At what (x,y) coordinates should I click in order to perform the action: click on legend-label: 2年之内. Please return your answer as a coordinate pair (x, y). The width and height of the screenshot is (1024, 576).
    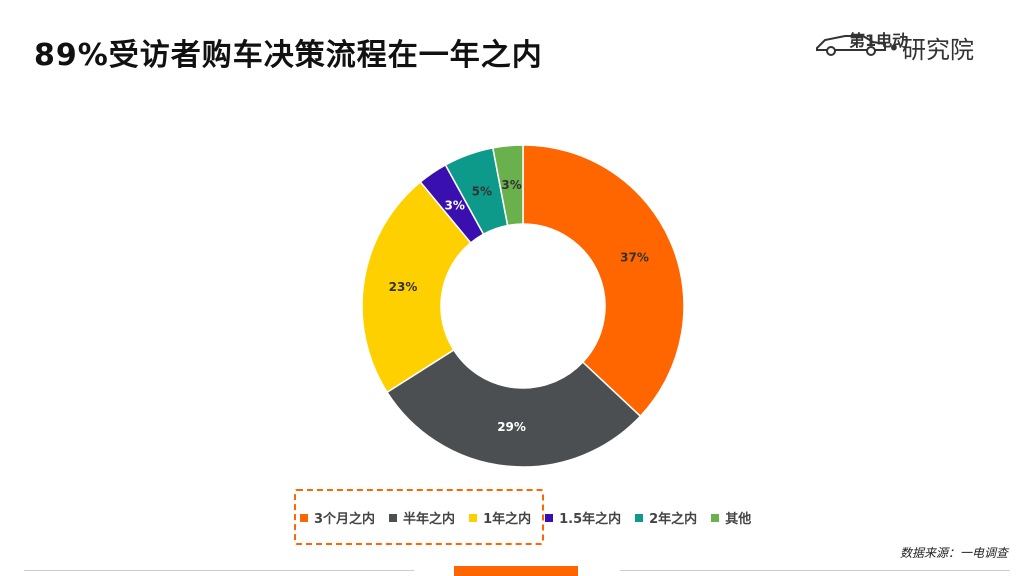
    Looking at the image, I should click on (673, 519).